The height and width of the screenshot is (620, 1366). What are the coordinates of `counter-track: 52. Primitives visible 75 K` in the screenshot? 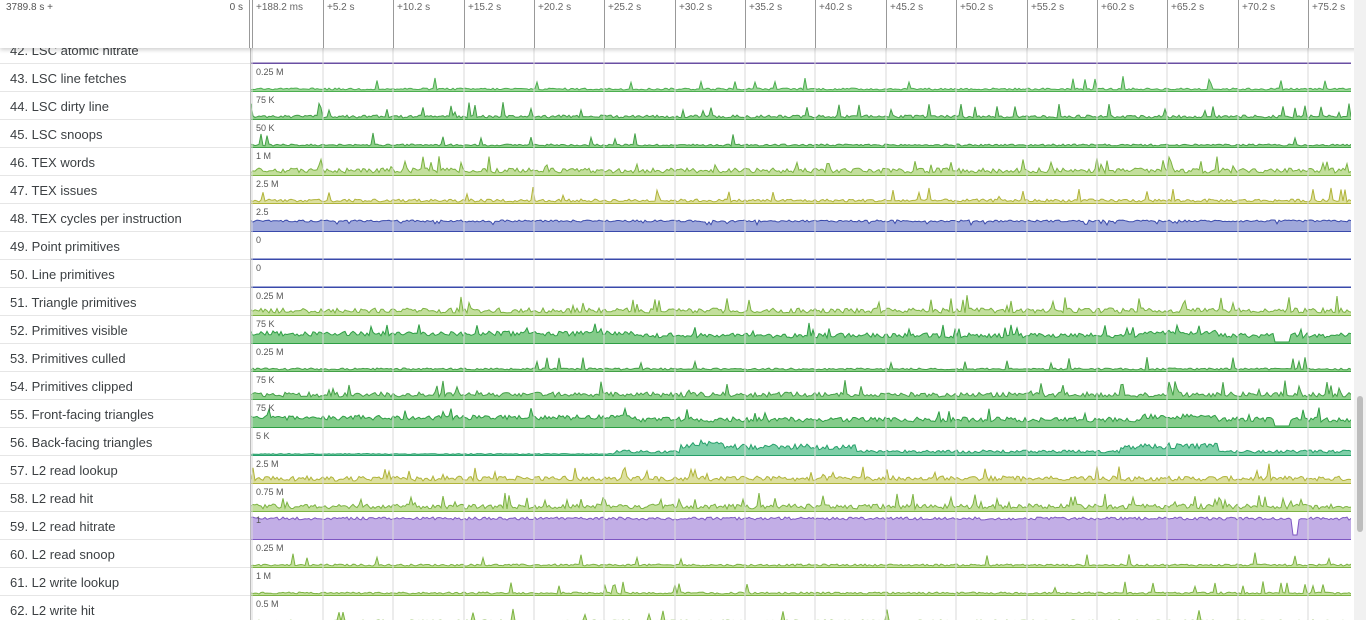 It's located at (677, 331).